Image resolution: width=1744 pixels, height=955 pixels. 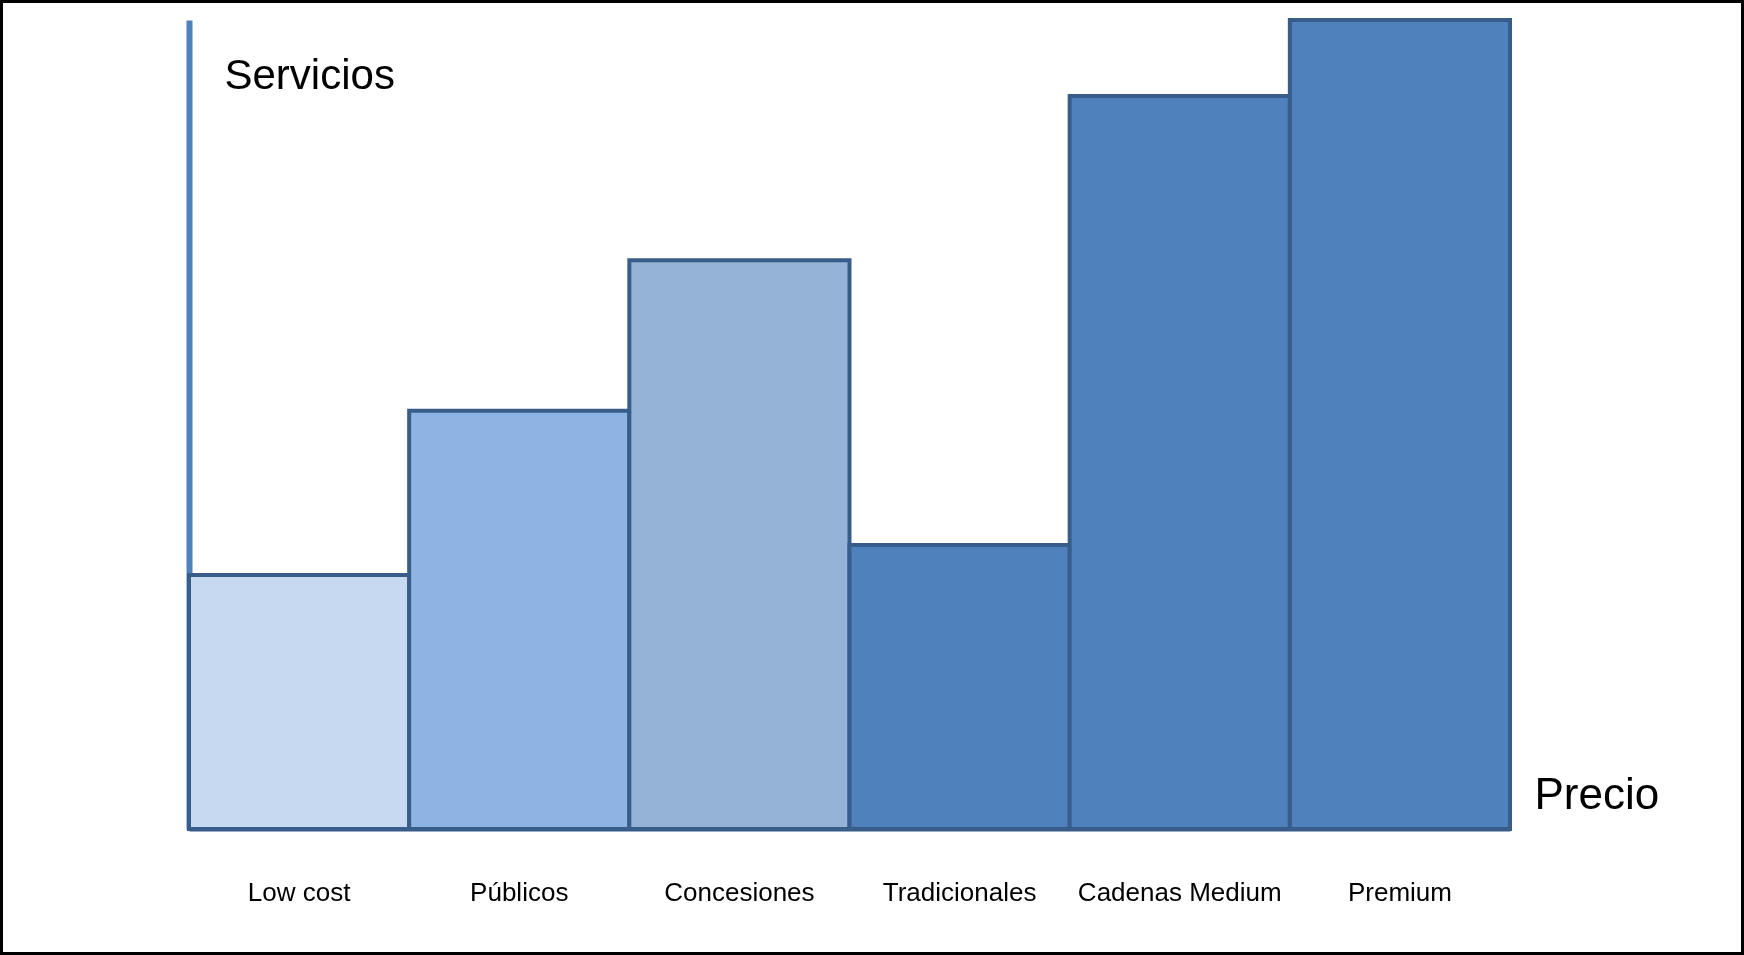 I want to click on y-axis-title: Servicios, so click(x=309, y=74).